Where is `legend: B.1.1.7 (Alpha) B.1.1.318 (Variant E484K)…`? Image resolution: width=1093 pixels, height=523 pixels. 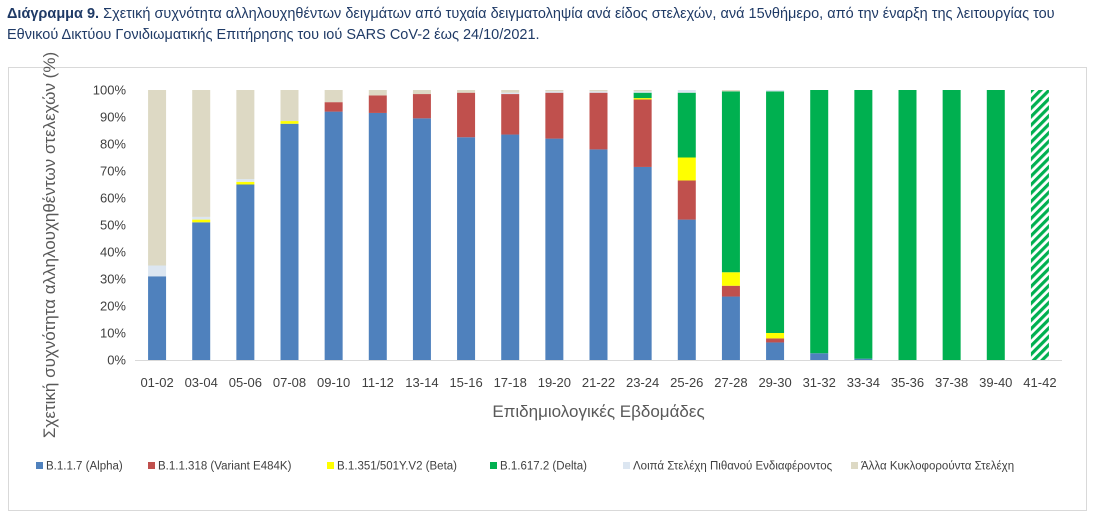
legend: B.1.1.7 (Alpha) B.1.1.318 (Variant E484K)… is located at coordinates (525, 467).